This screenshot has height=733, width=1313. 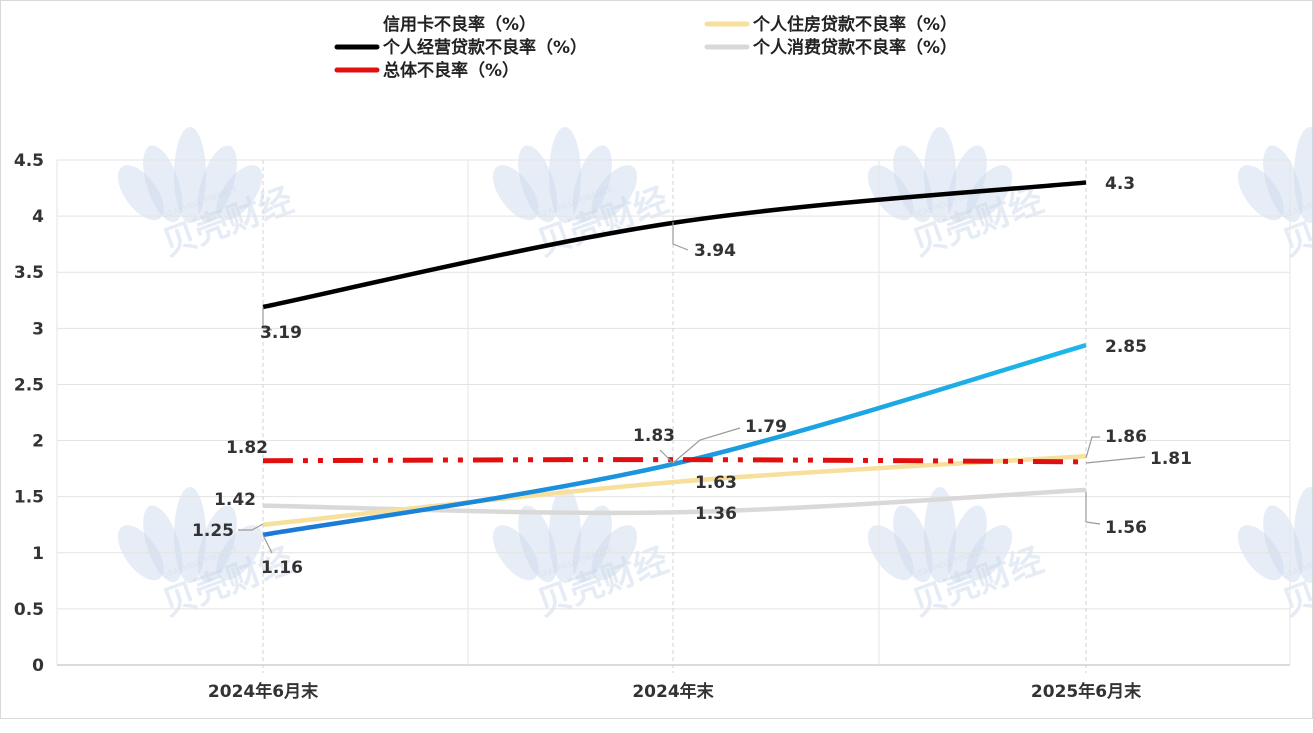 What do you see at coordinates (1120, 184) in the screenshot?
I see `data-label: 4.3` at bounding box center [1120, 184].